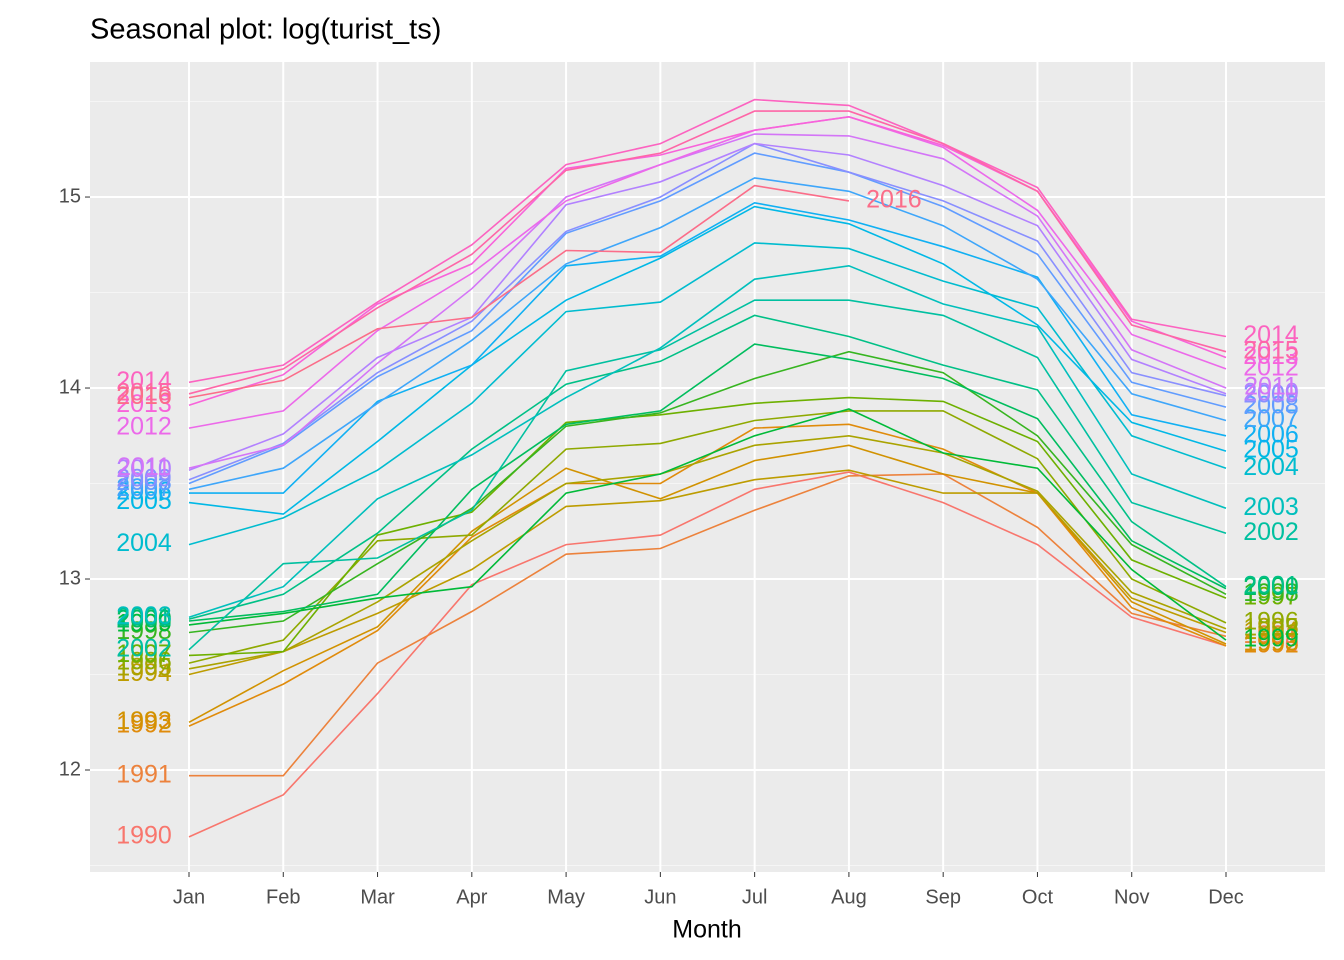 This screenshot has width=1344, height=960. What do you see at coordinates (755, 897) in the screenshot?
I see `x-tick-label: Jul` at bounding box center [755, 897].